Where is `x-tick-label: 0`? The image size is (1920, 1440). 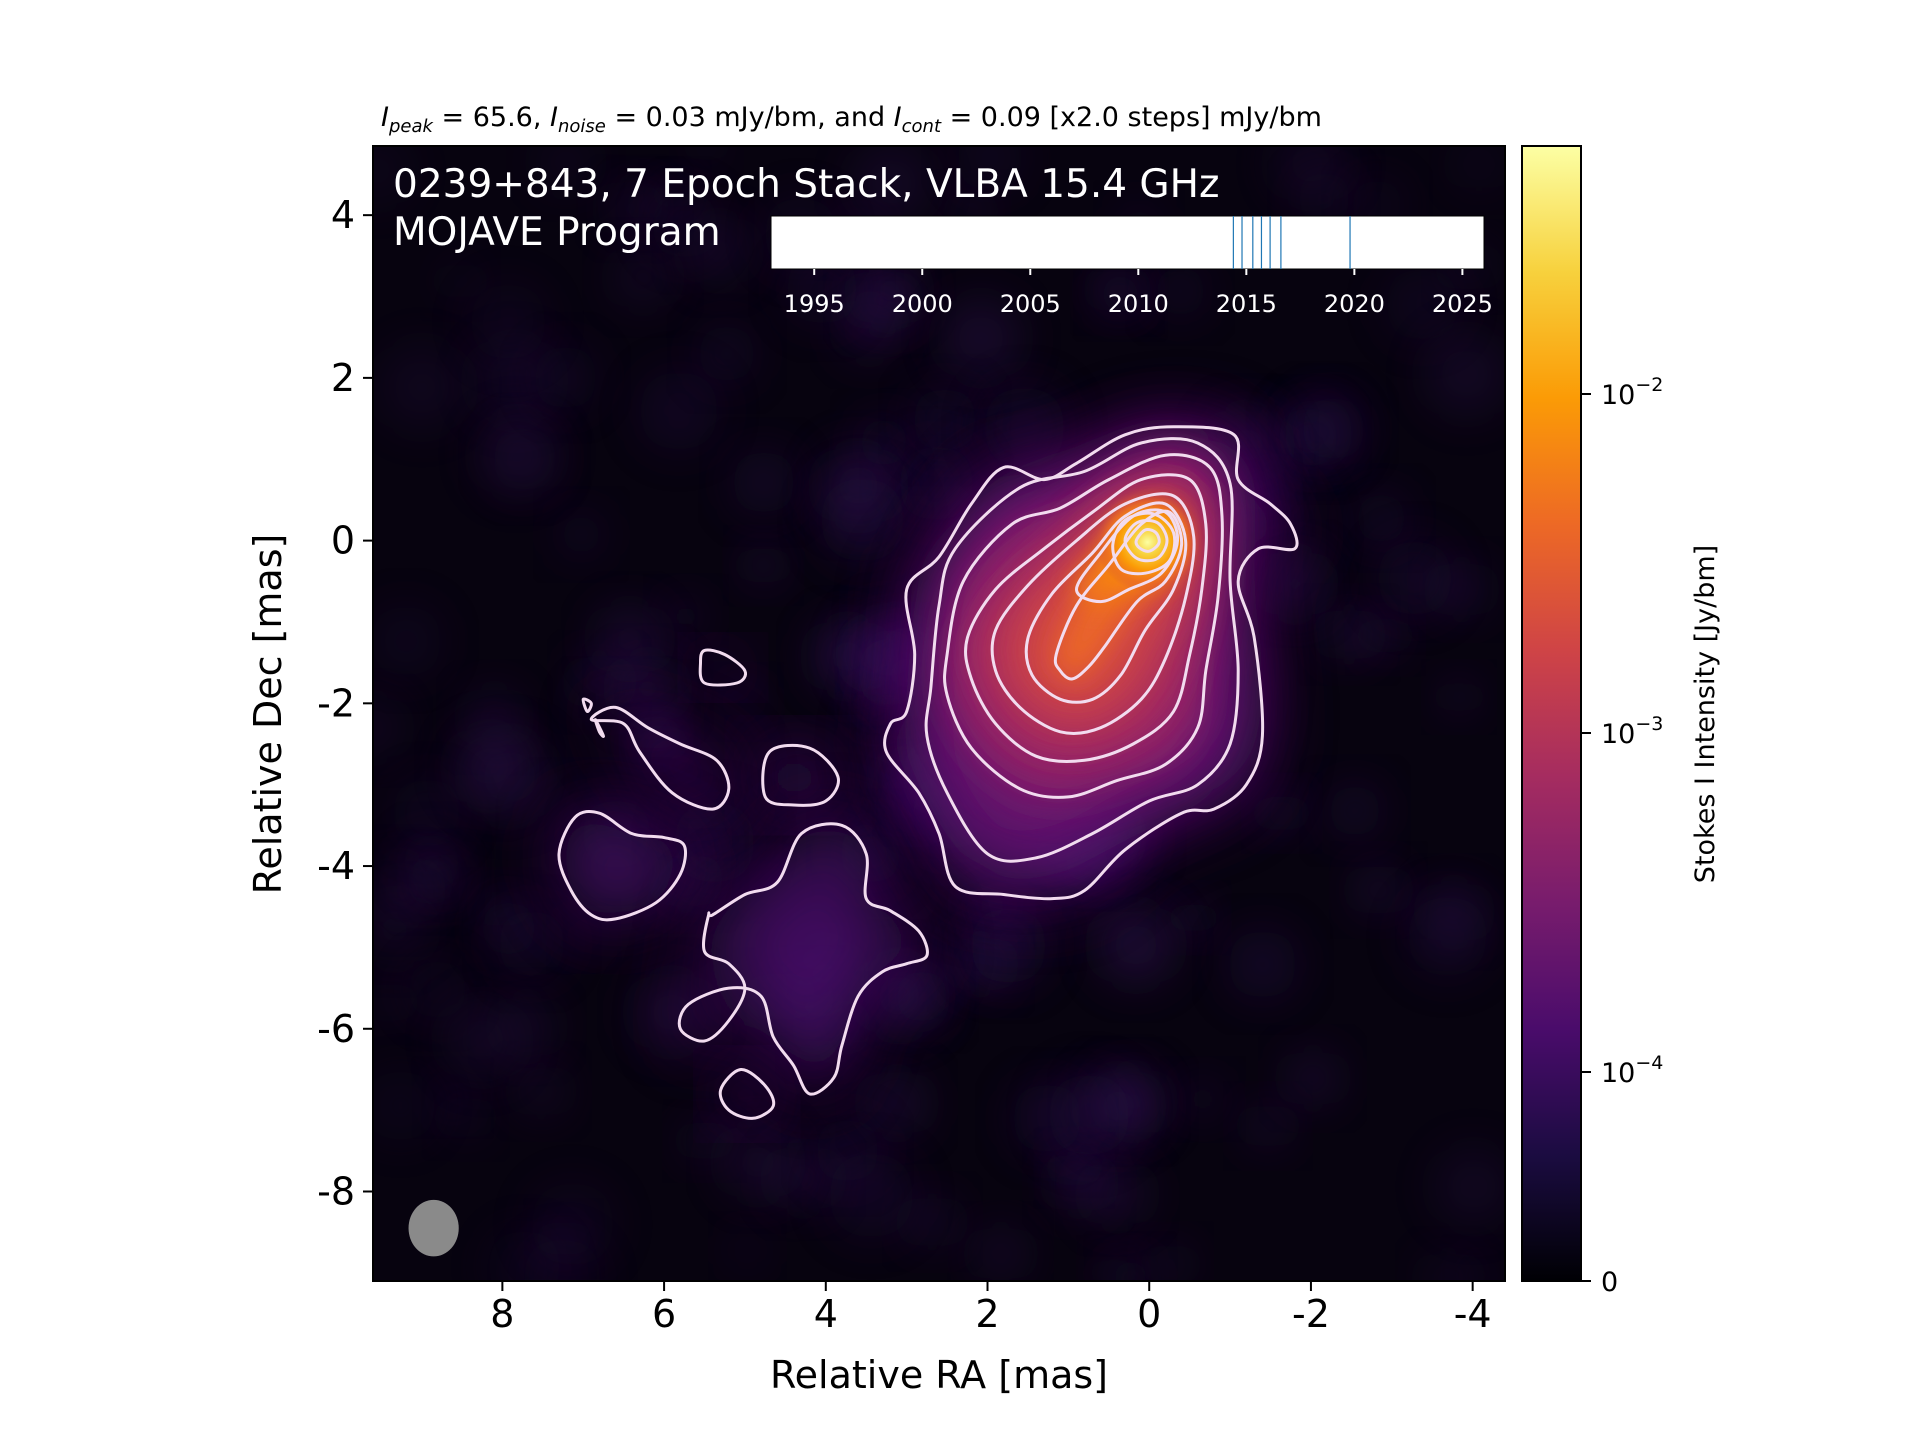
x-tick-label: 0 is located at coordinates (1149, 1314).